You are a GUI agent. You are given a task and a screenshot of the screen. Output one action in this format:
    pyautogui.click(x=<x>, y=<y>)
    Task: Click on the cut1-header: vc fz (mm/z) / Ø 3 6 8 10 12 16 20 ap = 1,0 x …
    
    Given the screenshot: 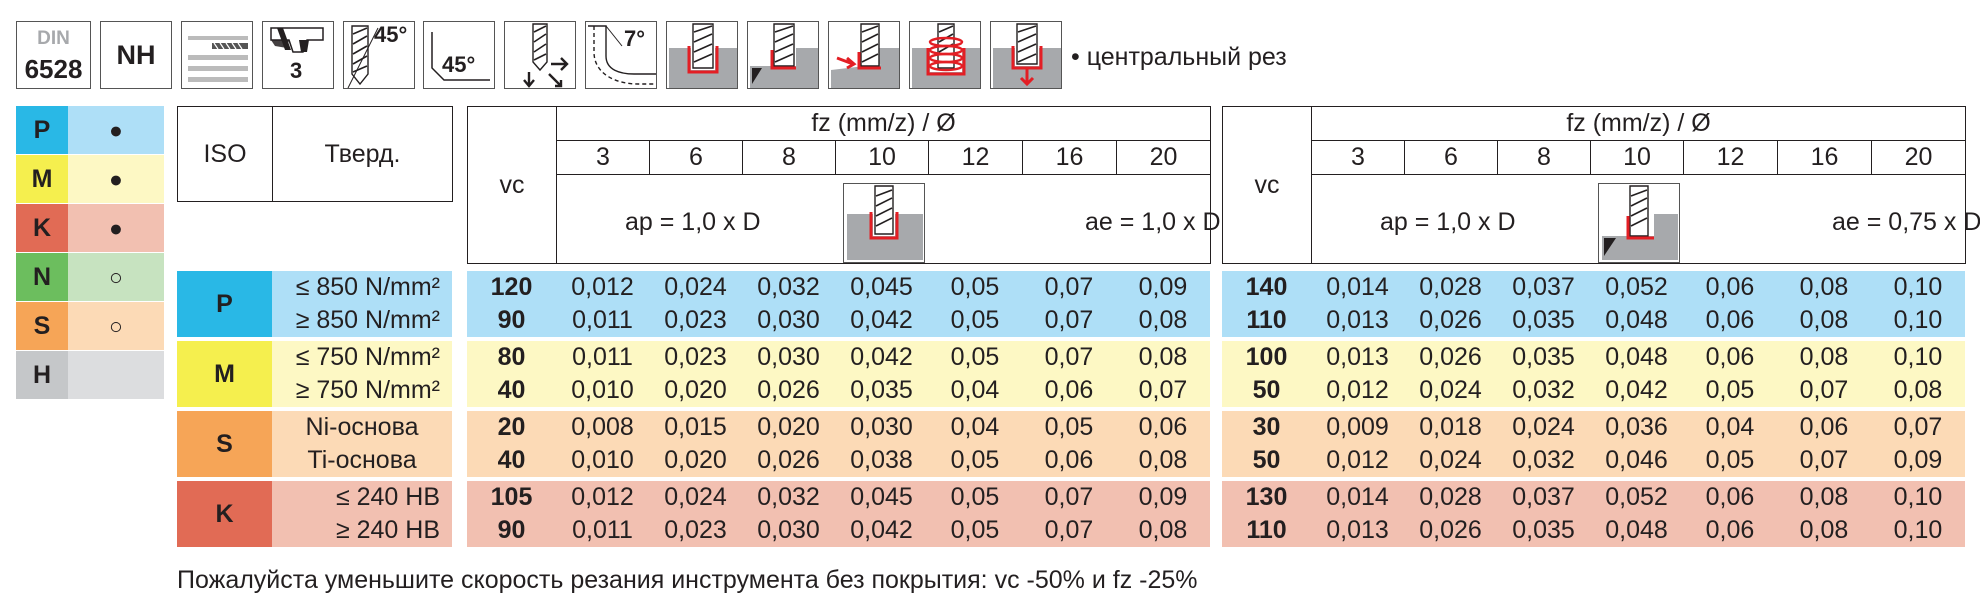 What is the action you would take?
    pyautogui.click(x=844, y=185)
    